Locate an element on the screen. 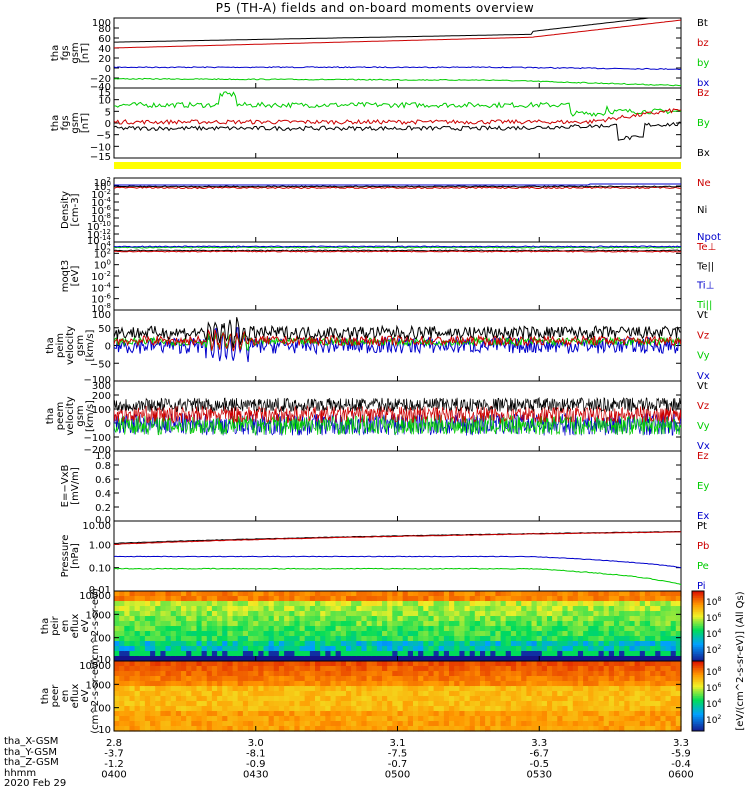  y-tick-label: 0 is located at coordinates (108, 347).